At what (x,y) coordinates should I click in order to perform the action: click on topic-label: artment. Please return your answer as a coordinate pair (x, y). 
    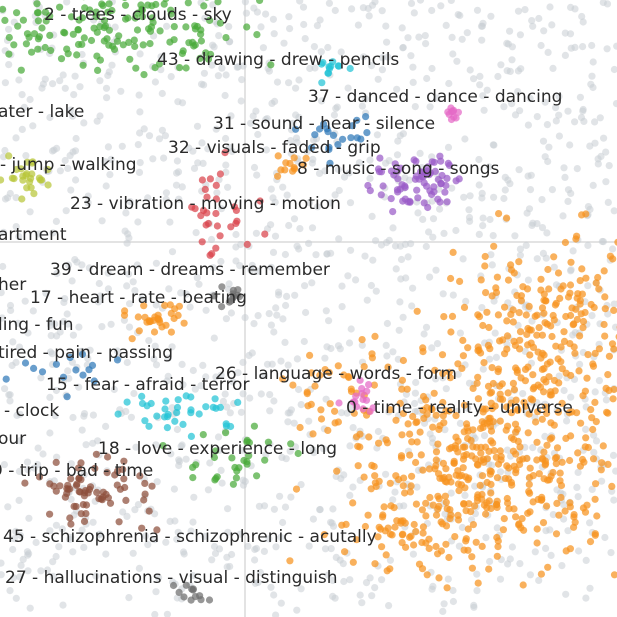
    Looking at the image, I should click on (33, 235).